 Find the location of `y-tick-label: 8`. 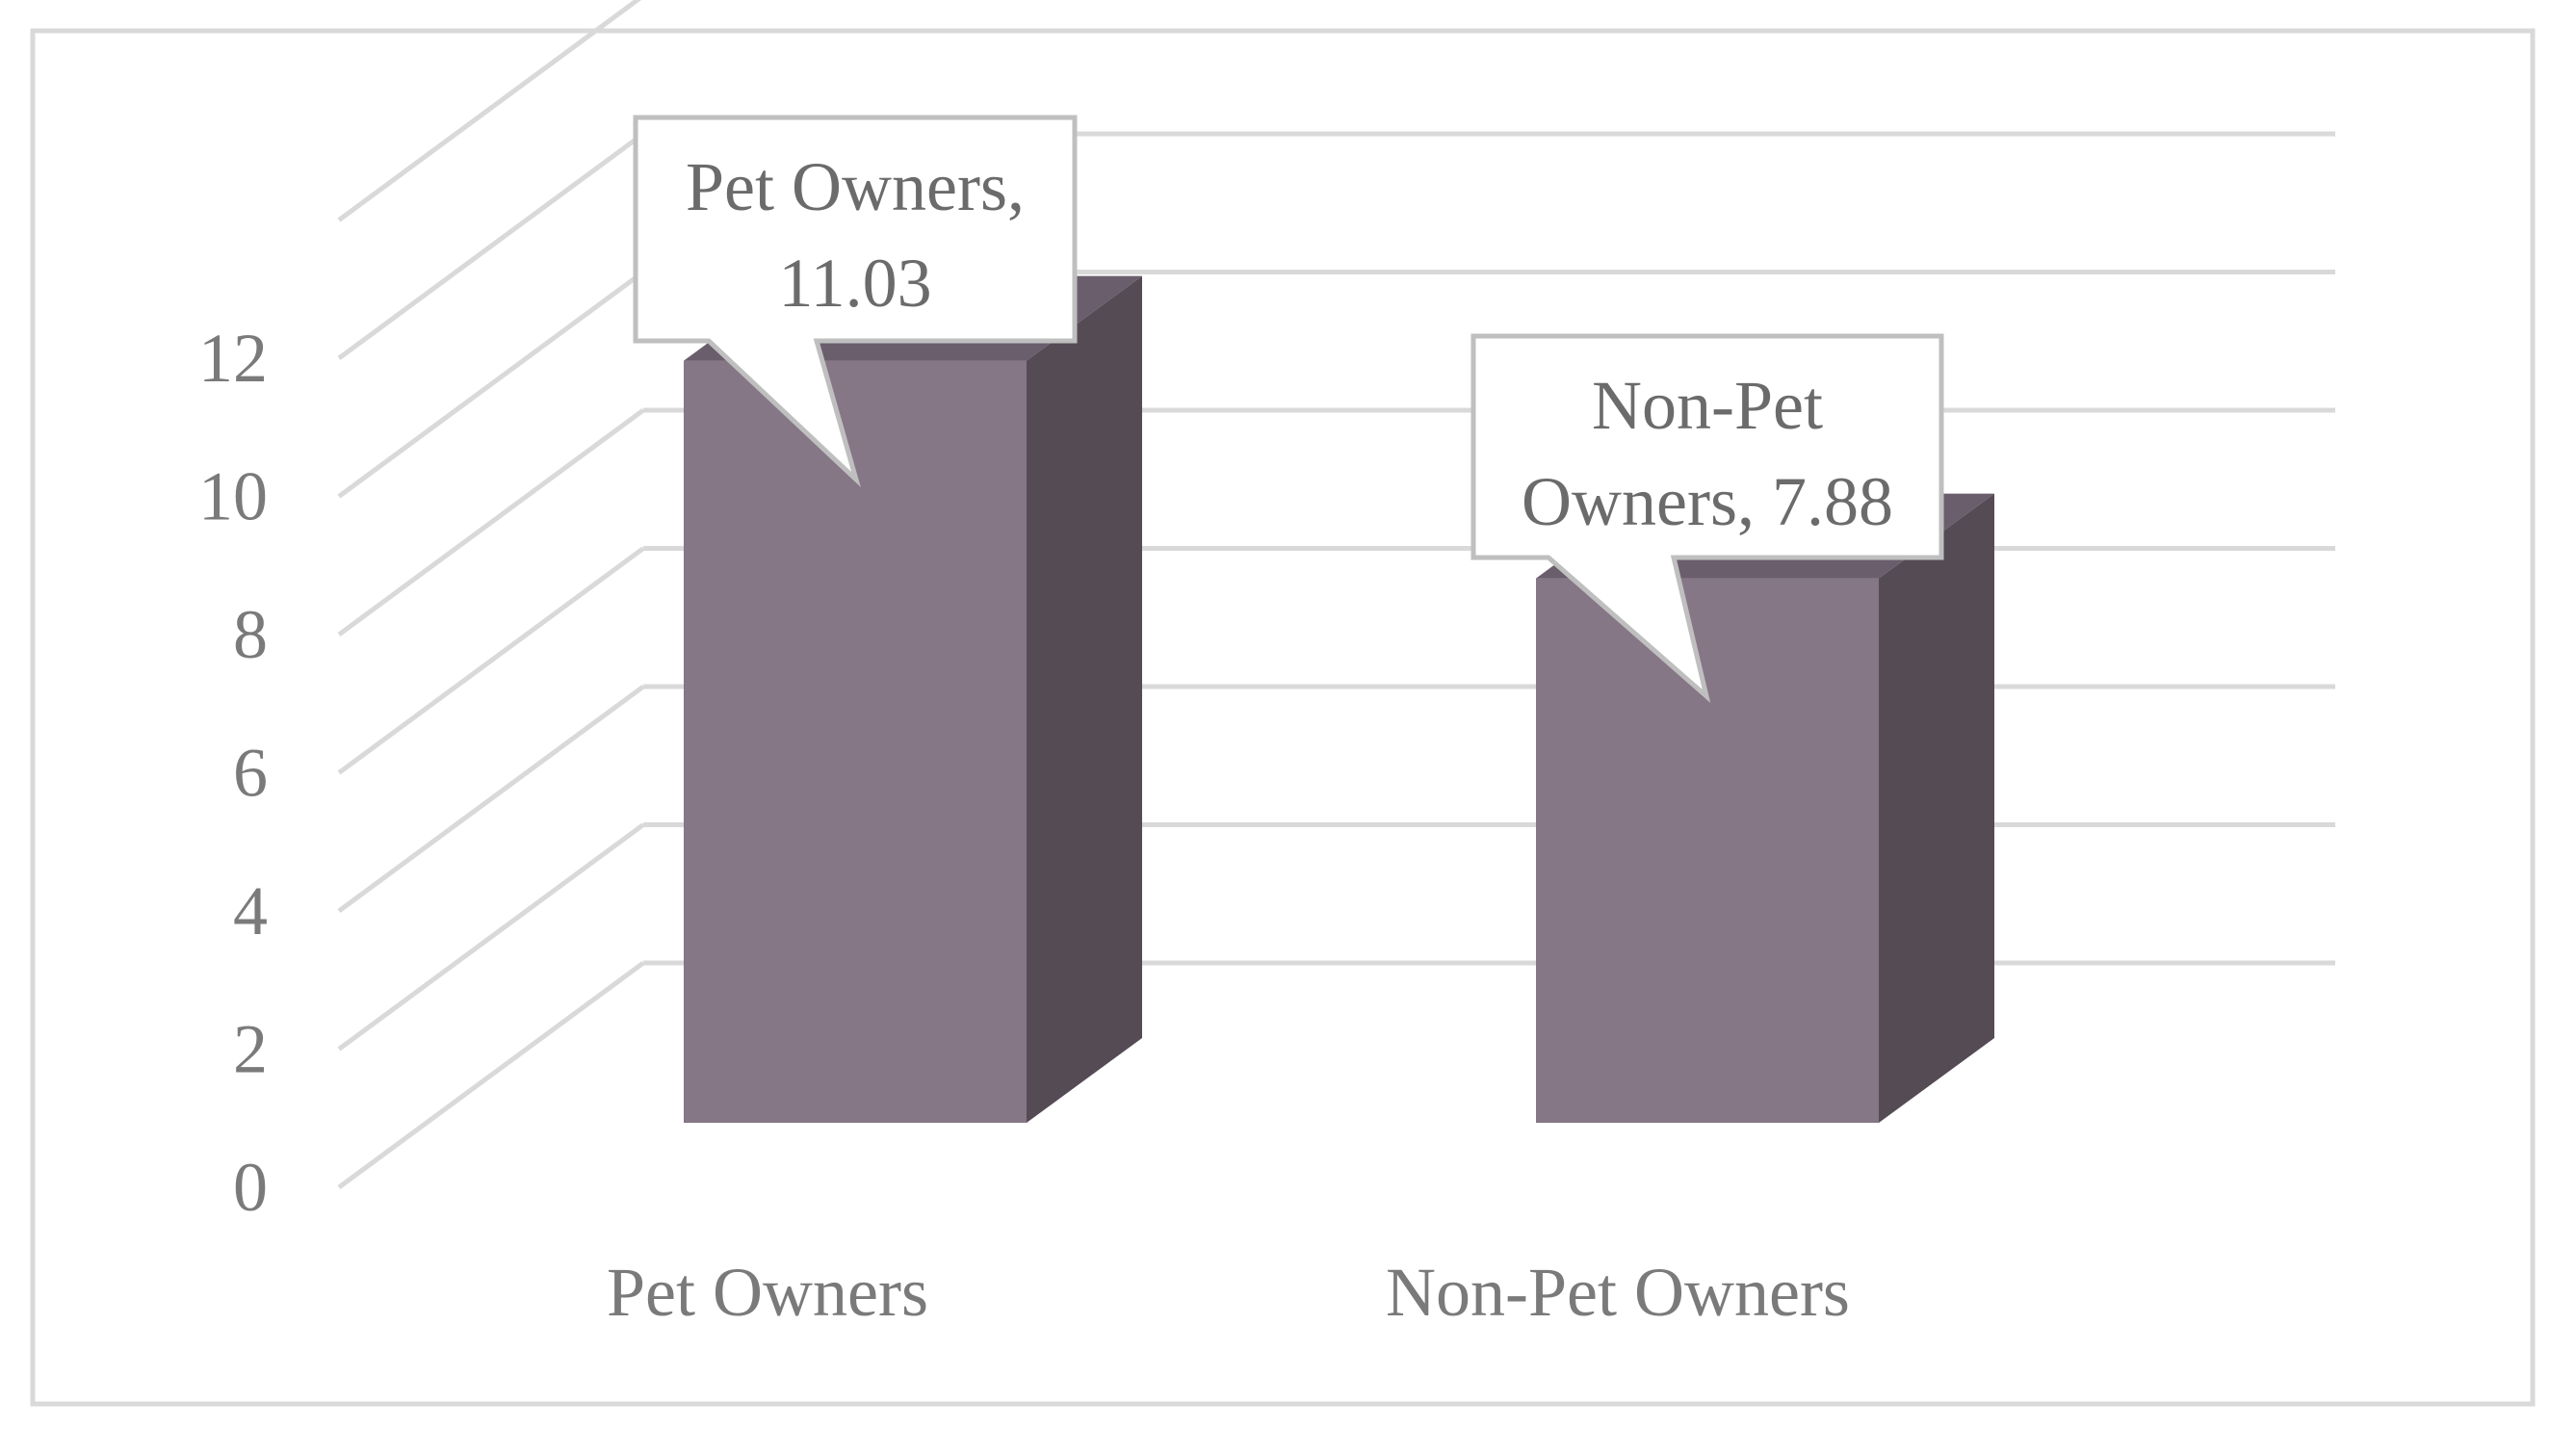

y-tick-label: 8 is located at coordinates (250, 635).